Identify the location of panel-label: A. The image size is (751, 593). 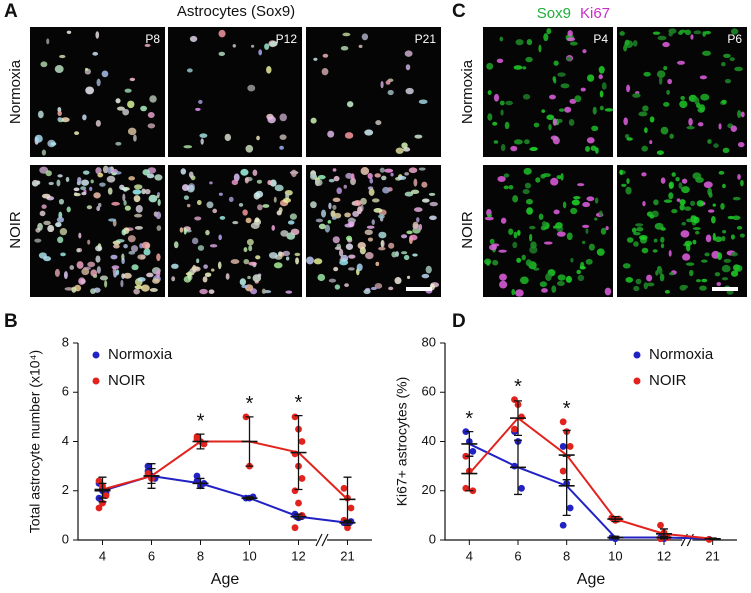
(11, 11).